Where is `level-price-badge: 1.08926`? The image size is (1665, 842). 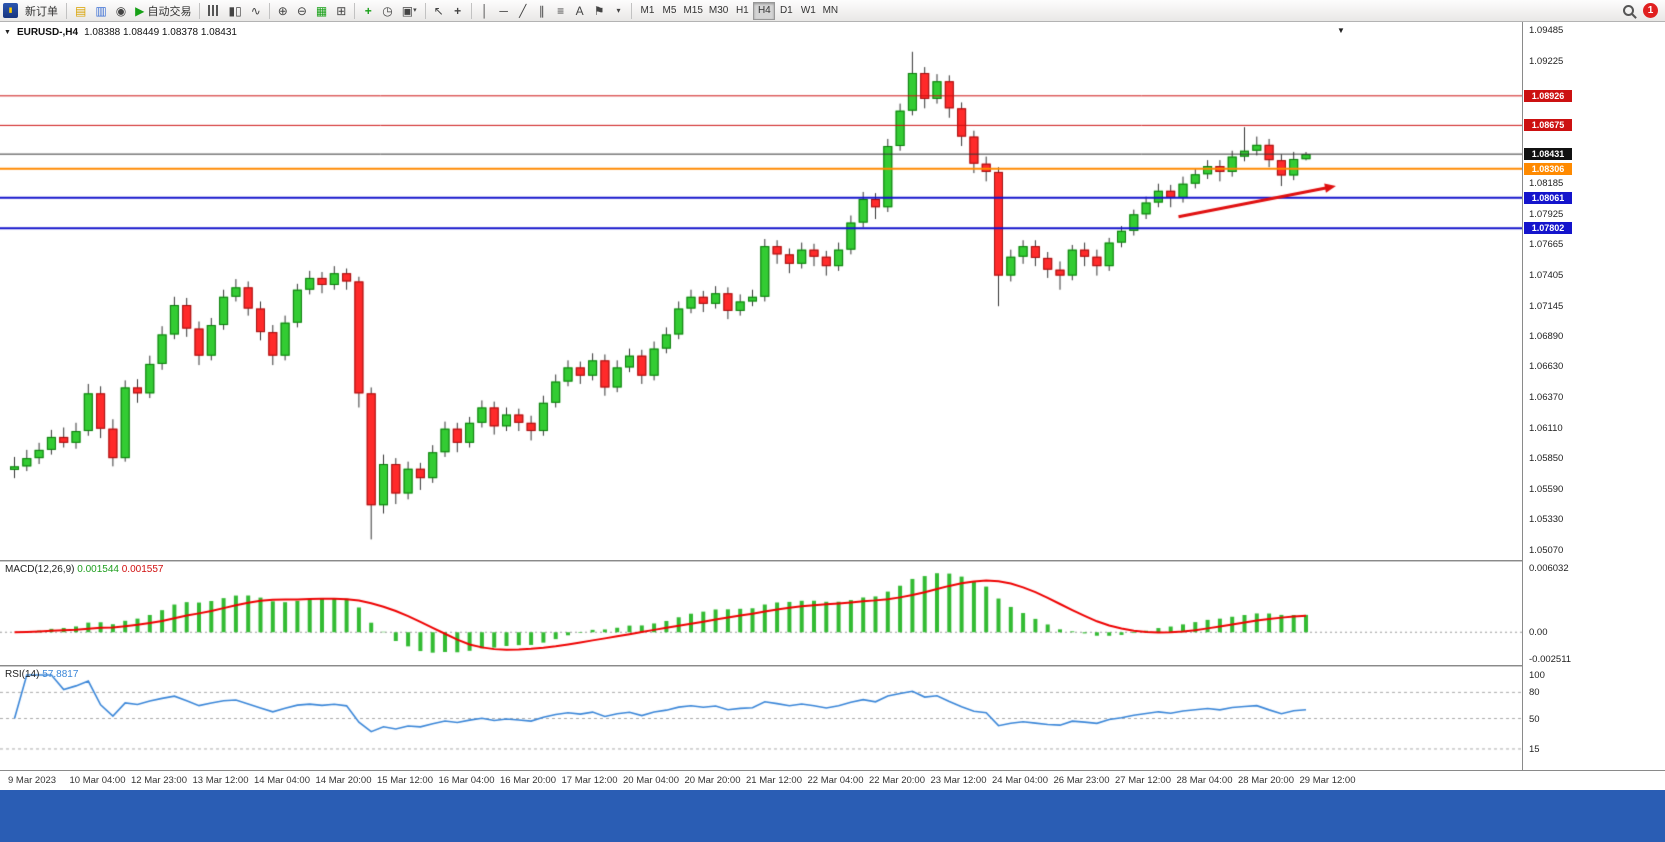 level-price-badge: 1.08926 is located at coordinates (1548, 95).